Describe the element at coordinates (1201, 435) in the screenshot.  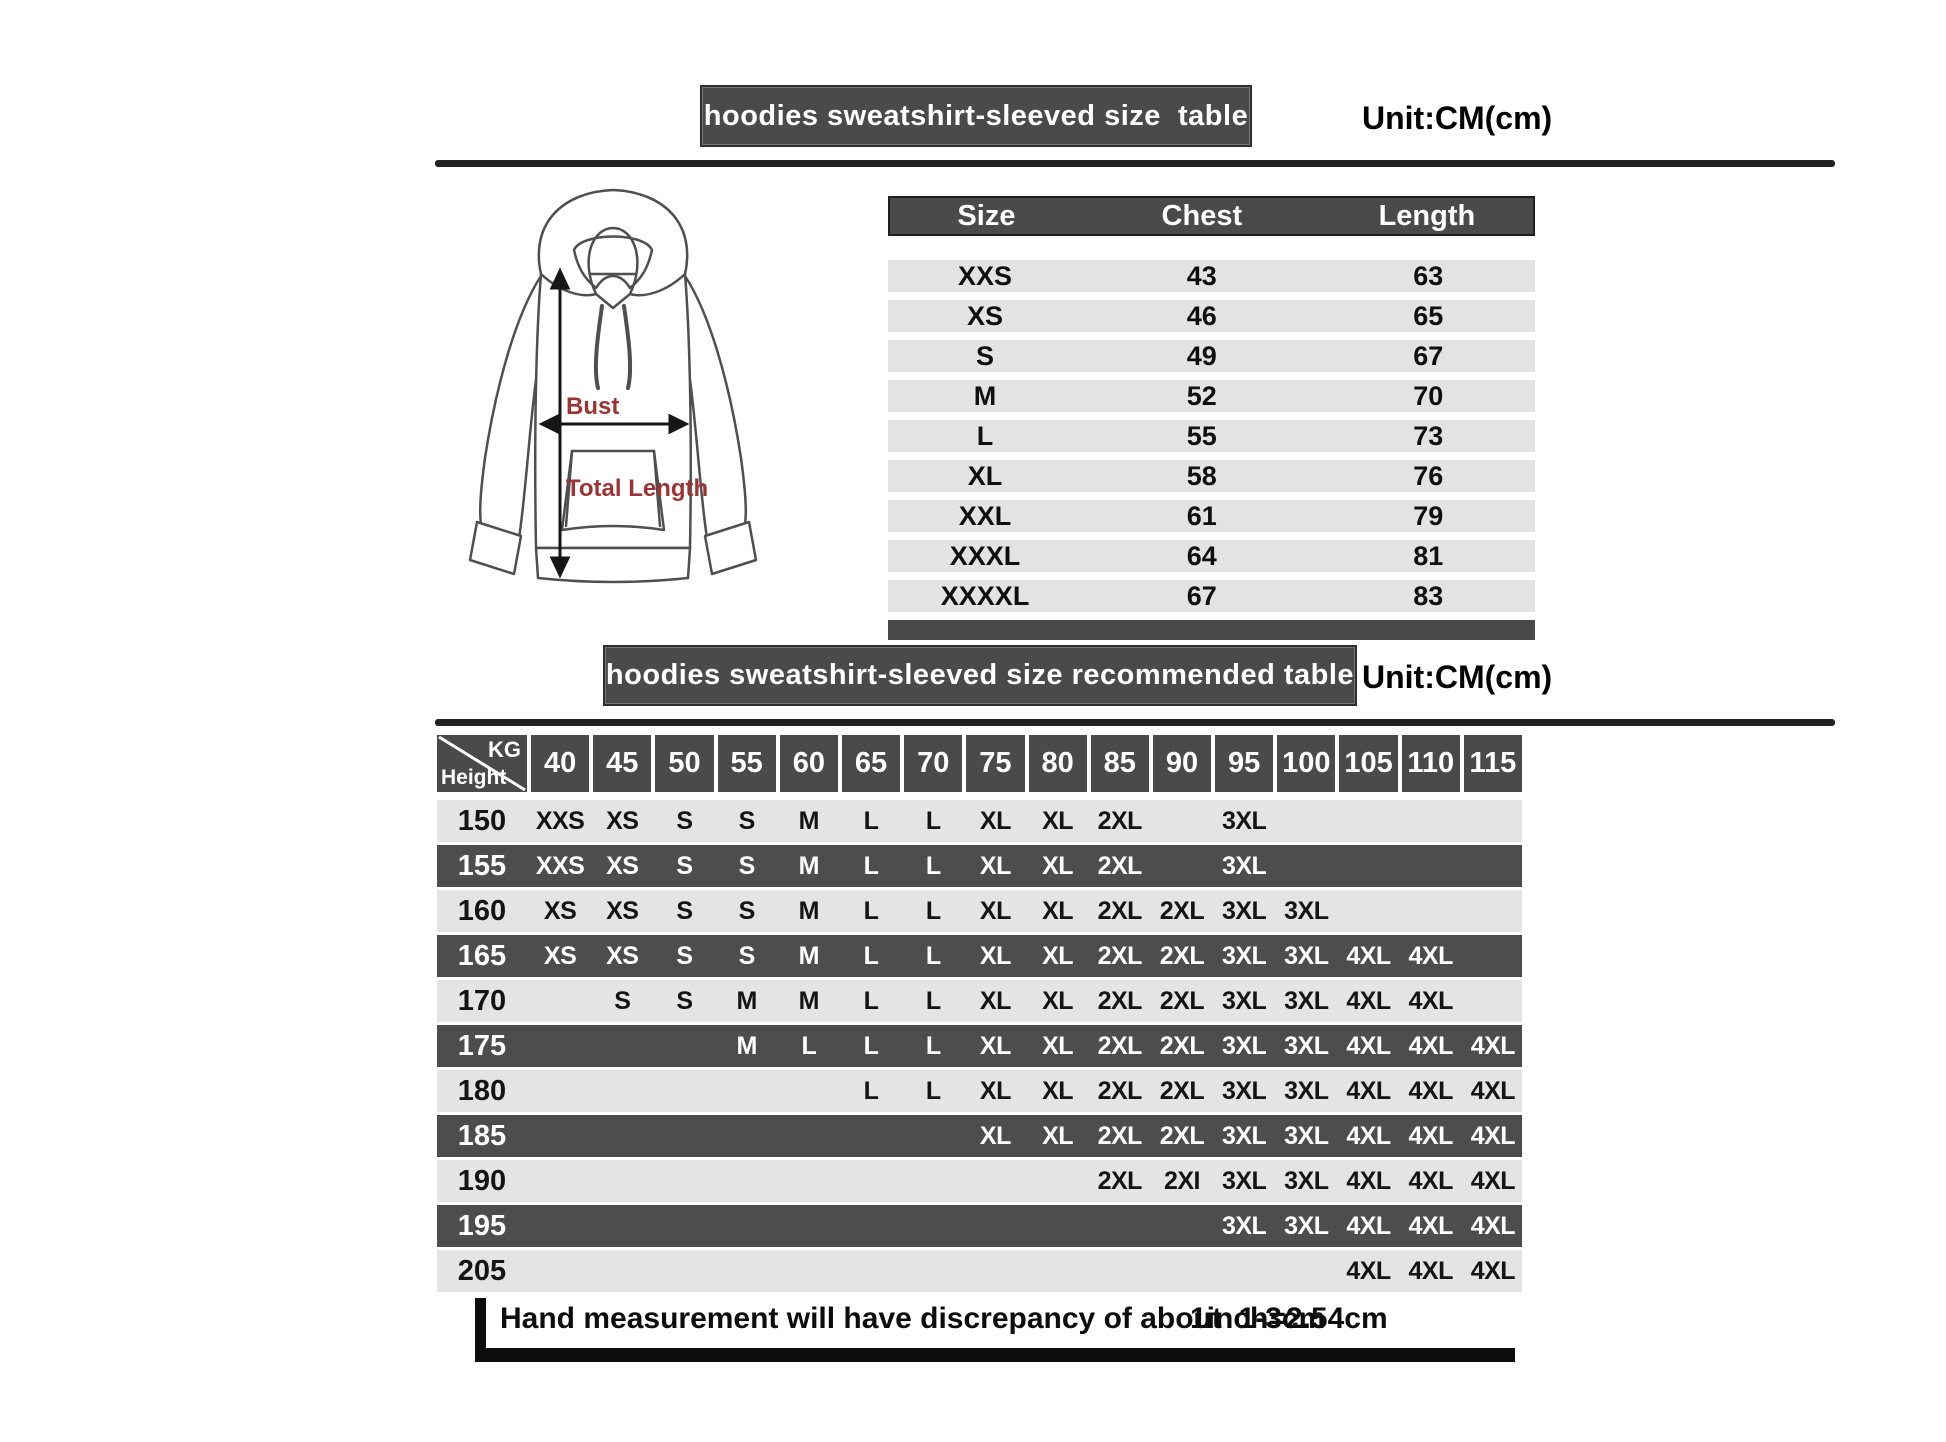
I see `chest-value: 55` at that location.